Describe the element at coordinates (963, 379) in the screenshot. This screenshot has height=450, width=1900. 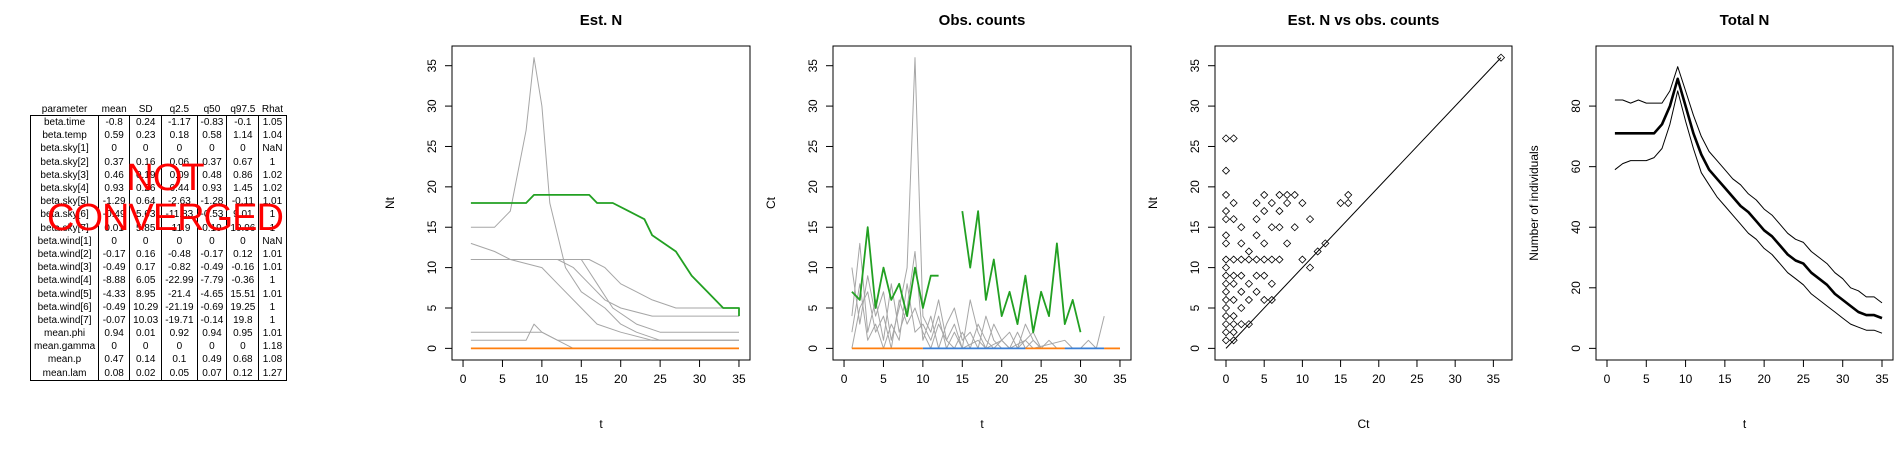
I see `x-tick-label: 15` at that location.